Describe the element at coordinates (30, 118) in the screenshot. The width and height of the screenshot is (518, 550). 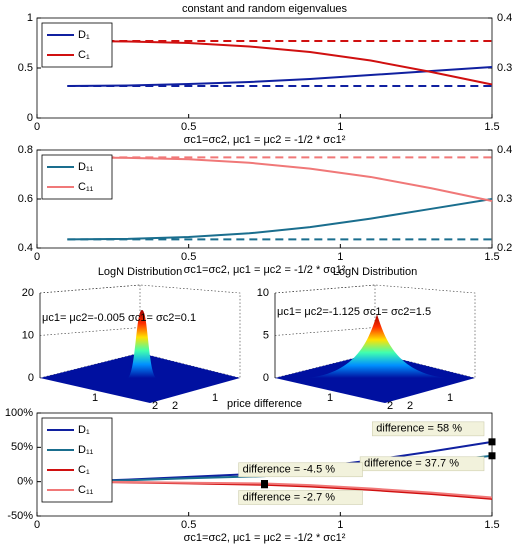
I see `y-tick-label: 0` at that location.